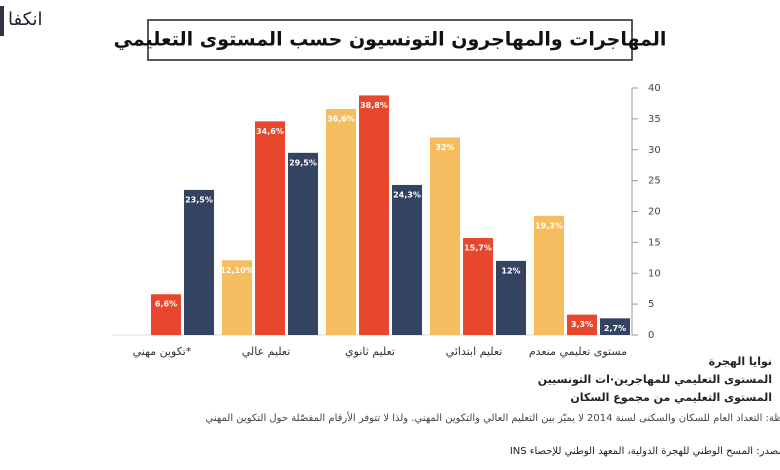 This screenshot has height=470, width=780. What do you see at coordinates (236, 270) in the screenshot?
I see `value-label: 12,10%` at bounding box center [236, 270].